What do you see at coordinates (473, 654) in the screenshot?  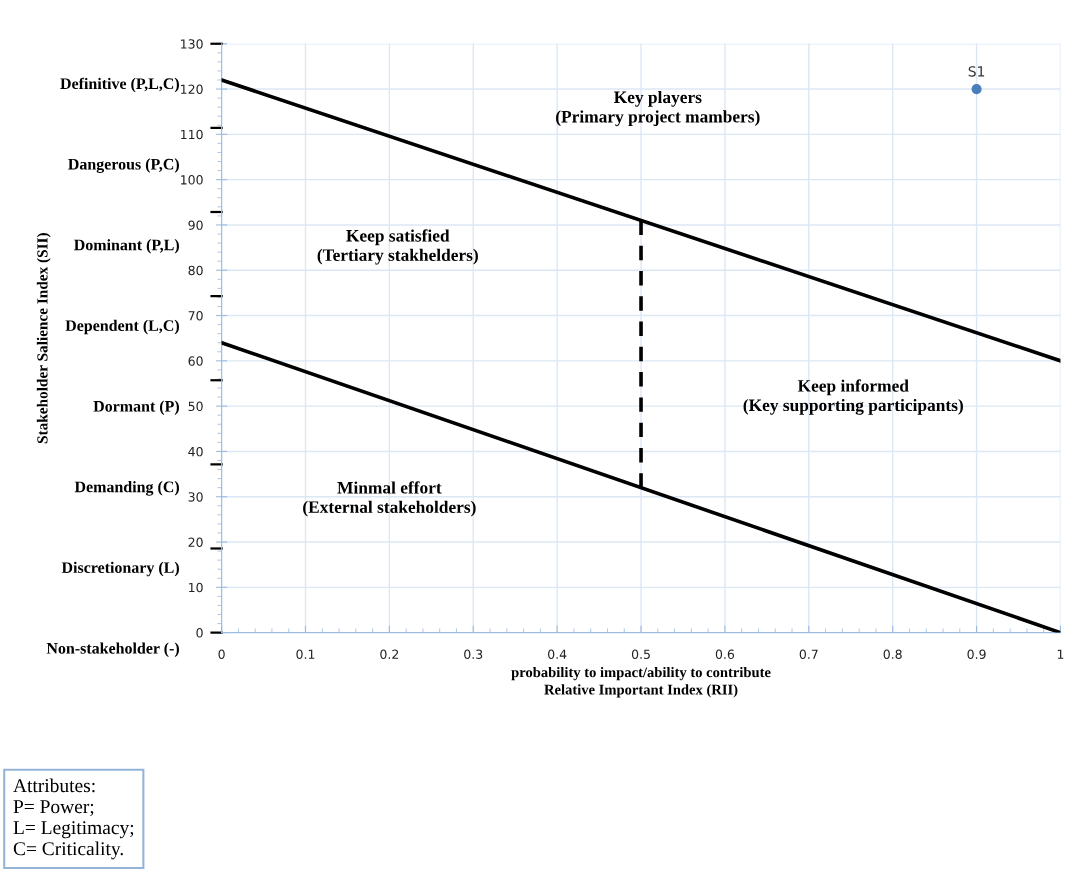 I see `x-tick-label: 0.3` at bounding box center [473, 654].